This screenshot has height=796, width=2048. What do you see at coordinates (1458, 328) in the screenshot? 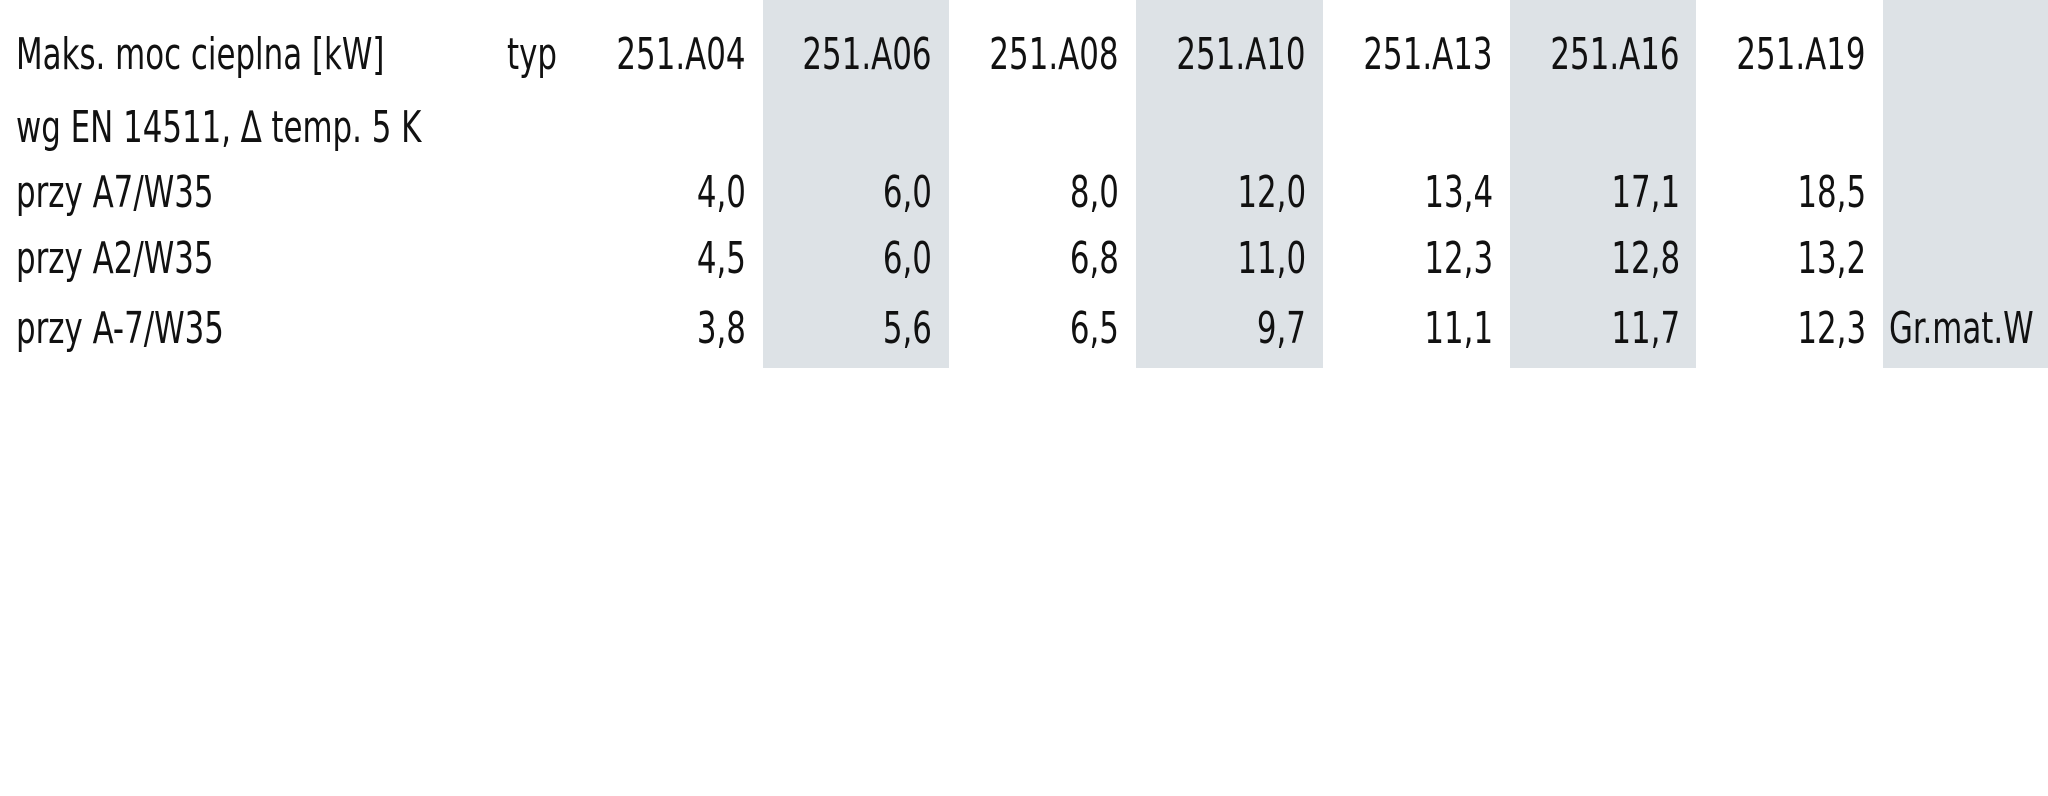
I see `cell-value: 11,1` at bounding box center [1458, 328].